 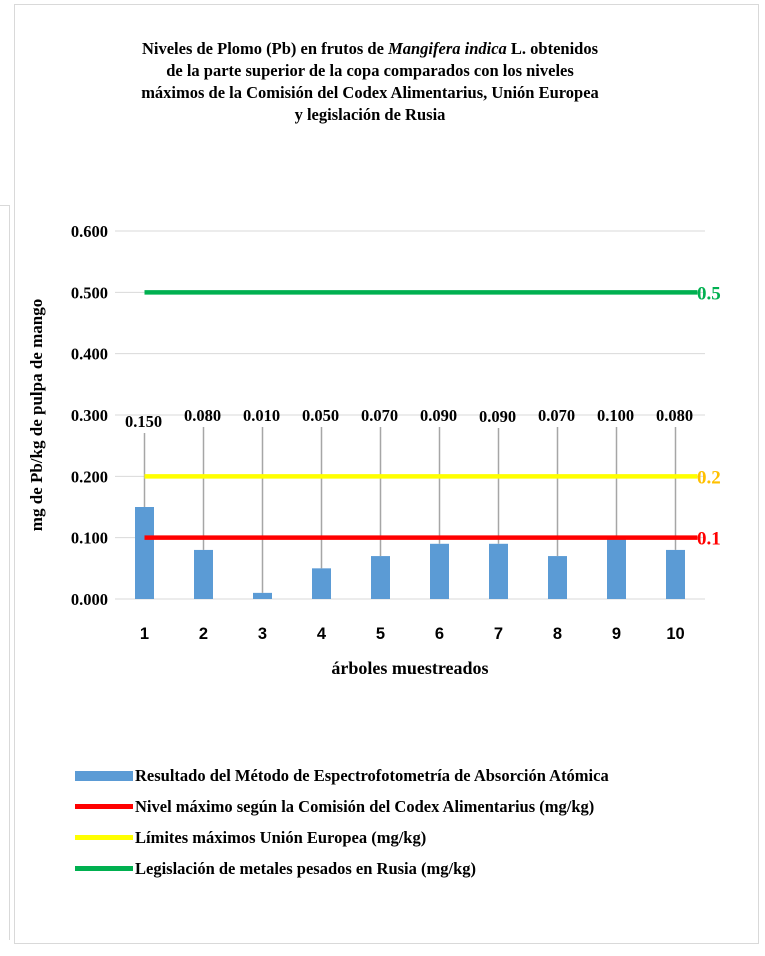 What do you see at coordinates (615, 415) in the screenshot?
I see `data-label: 0.100` at bounding box center [615, 415].